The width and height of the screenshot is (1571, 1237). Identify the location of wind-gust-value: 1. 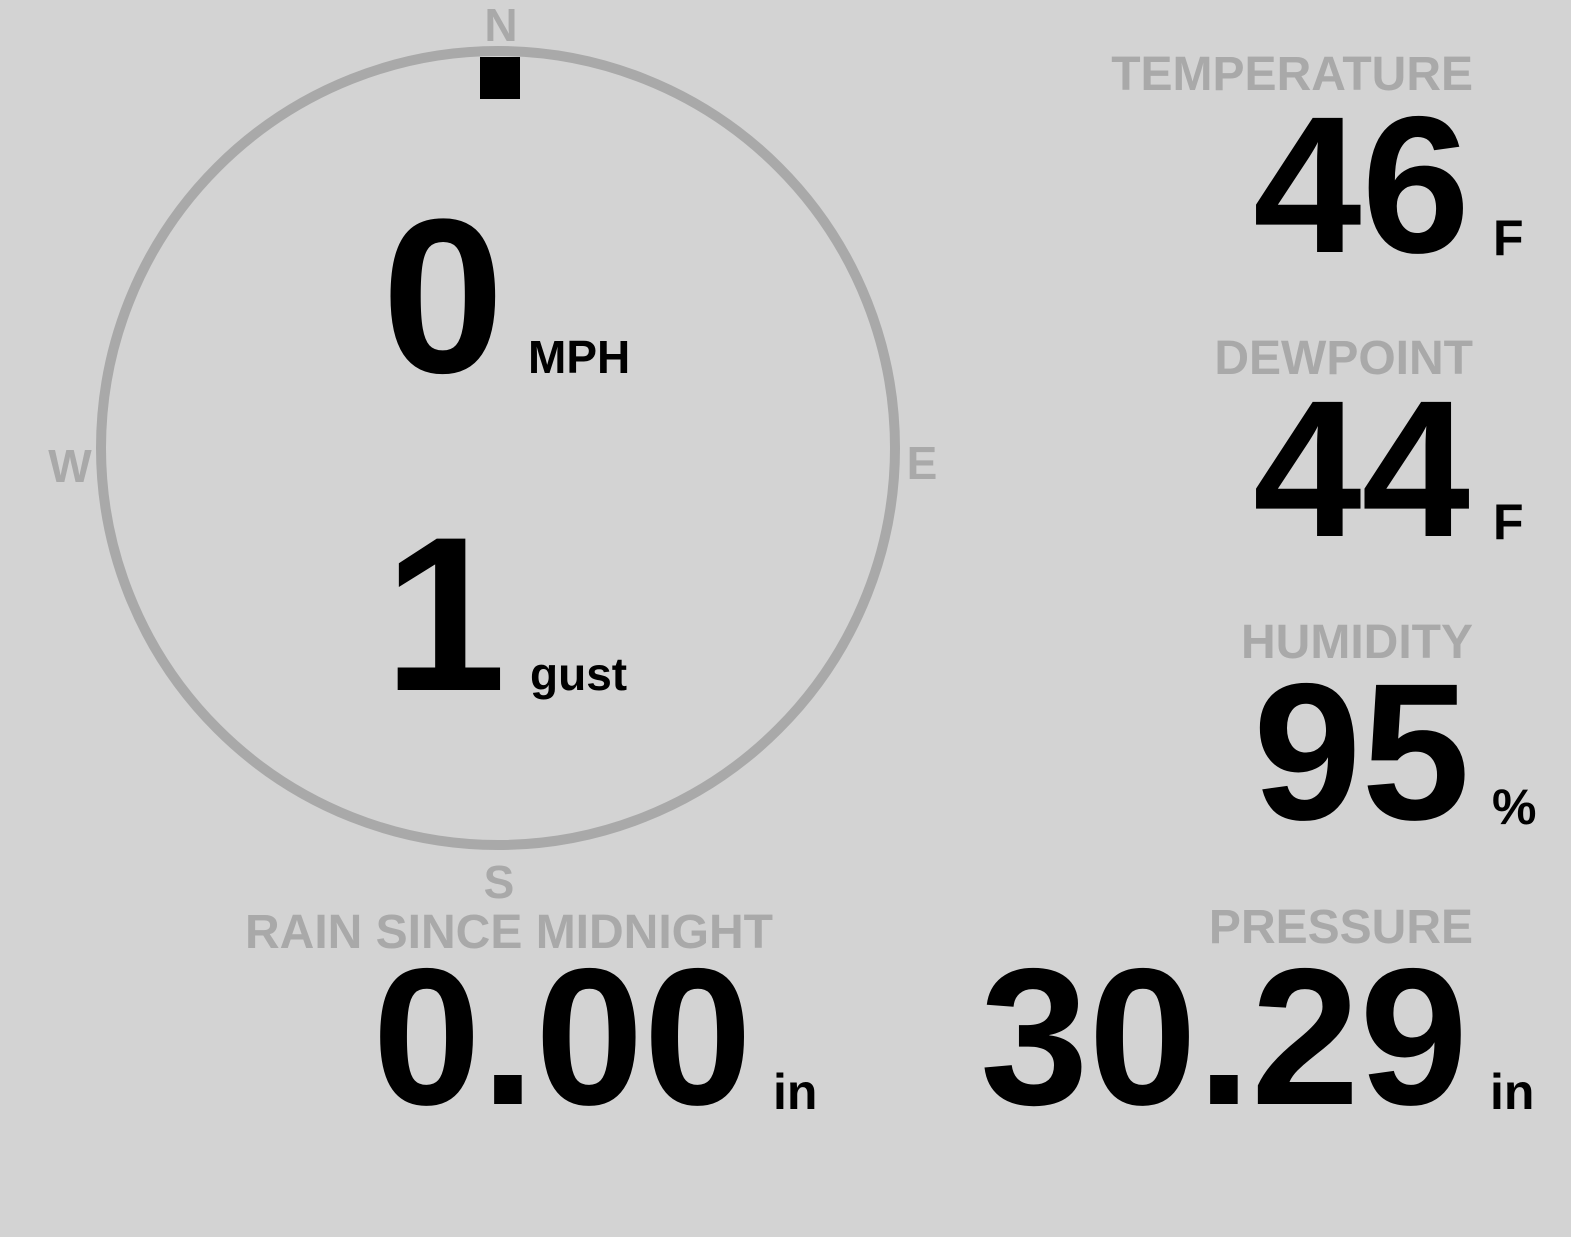
(445, 614).